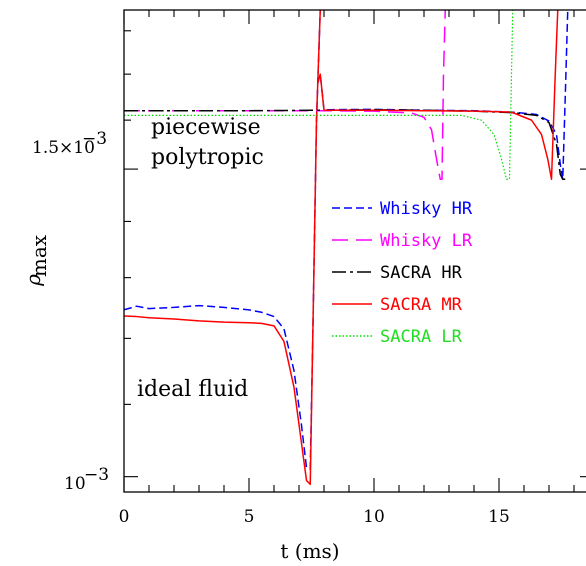 The width and height of the screenshot is (586, 566). I want to click on annotation-piecewise: piecewise, so click(206, 127).